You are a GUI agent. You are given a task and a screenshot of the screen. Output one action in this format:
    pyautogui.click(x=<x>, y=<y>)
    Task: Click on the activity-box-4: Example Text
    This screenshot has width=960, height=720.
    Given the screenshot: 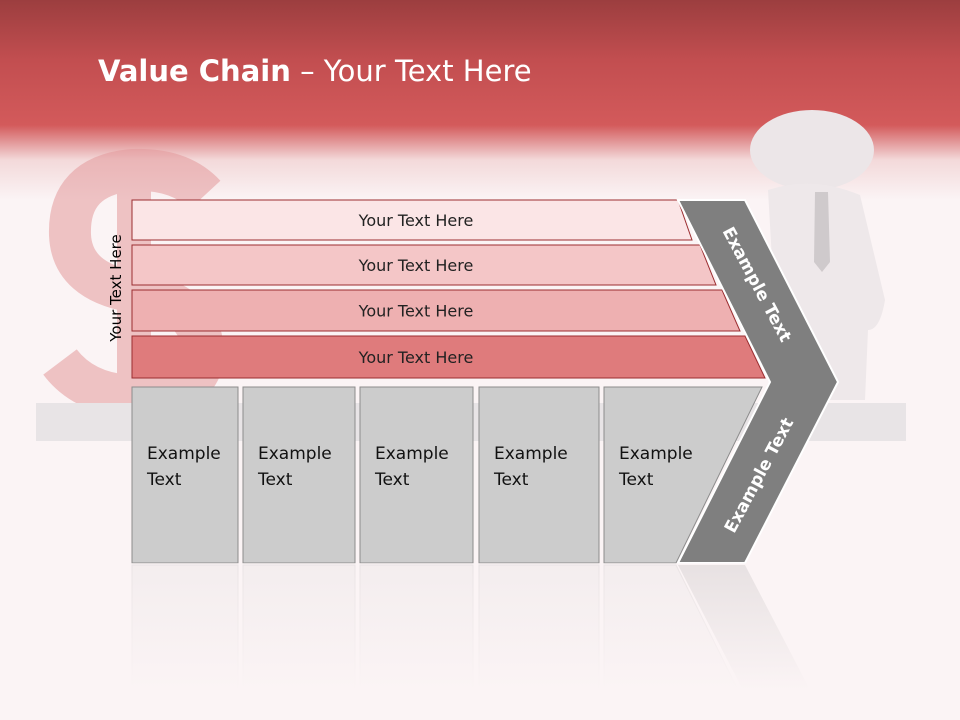 What is the action you would take?
    pyautogui.click(x=539, y=475)
    